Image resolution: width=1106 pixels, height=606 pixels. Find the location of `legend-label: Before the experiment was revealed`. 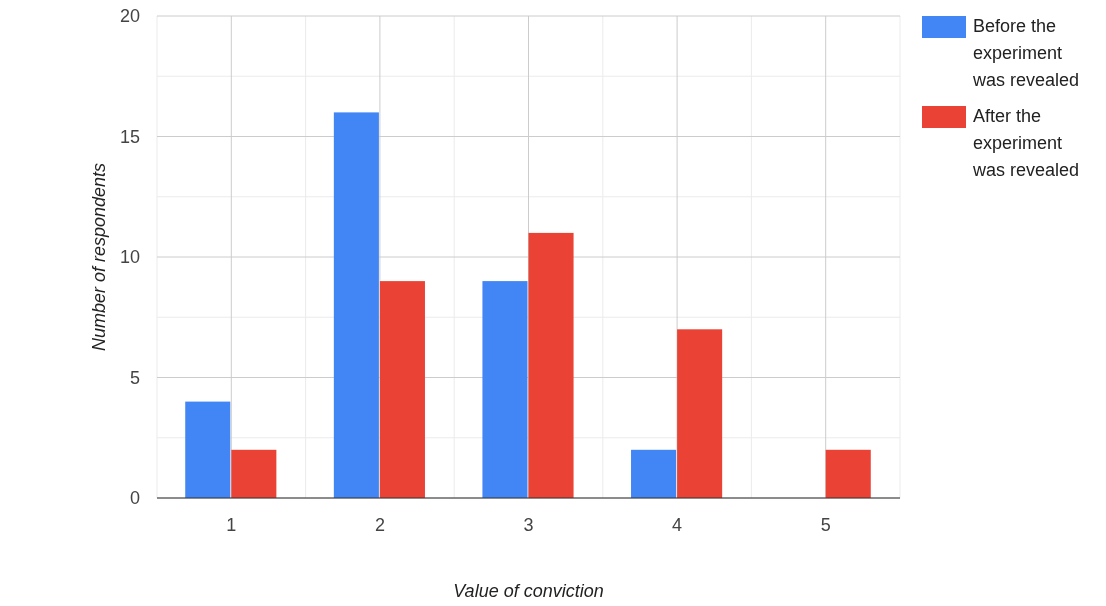

legend-label: Before the experiment was revealed is located at coordinates (1026, 53).